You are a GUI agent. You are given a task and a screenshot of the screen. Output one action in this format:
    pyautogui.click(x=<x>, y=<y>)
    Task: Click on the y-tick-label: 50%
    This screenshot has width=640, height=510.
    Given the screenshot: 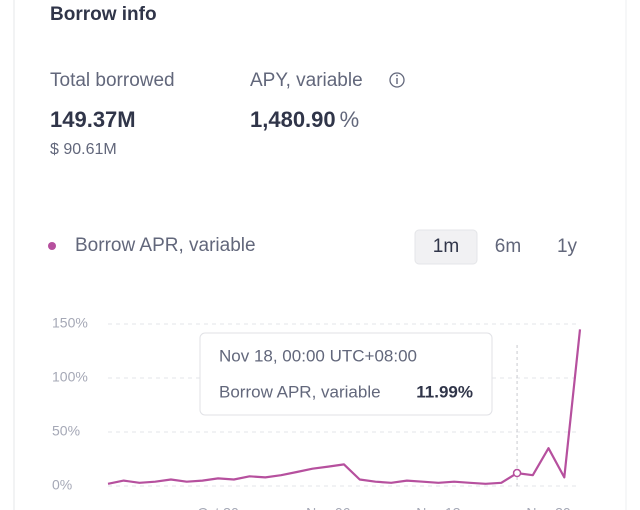 What is the action you would take?
    pyautogui.click(x=66, y=431)
    